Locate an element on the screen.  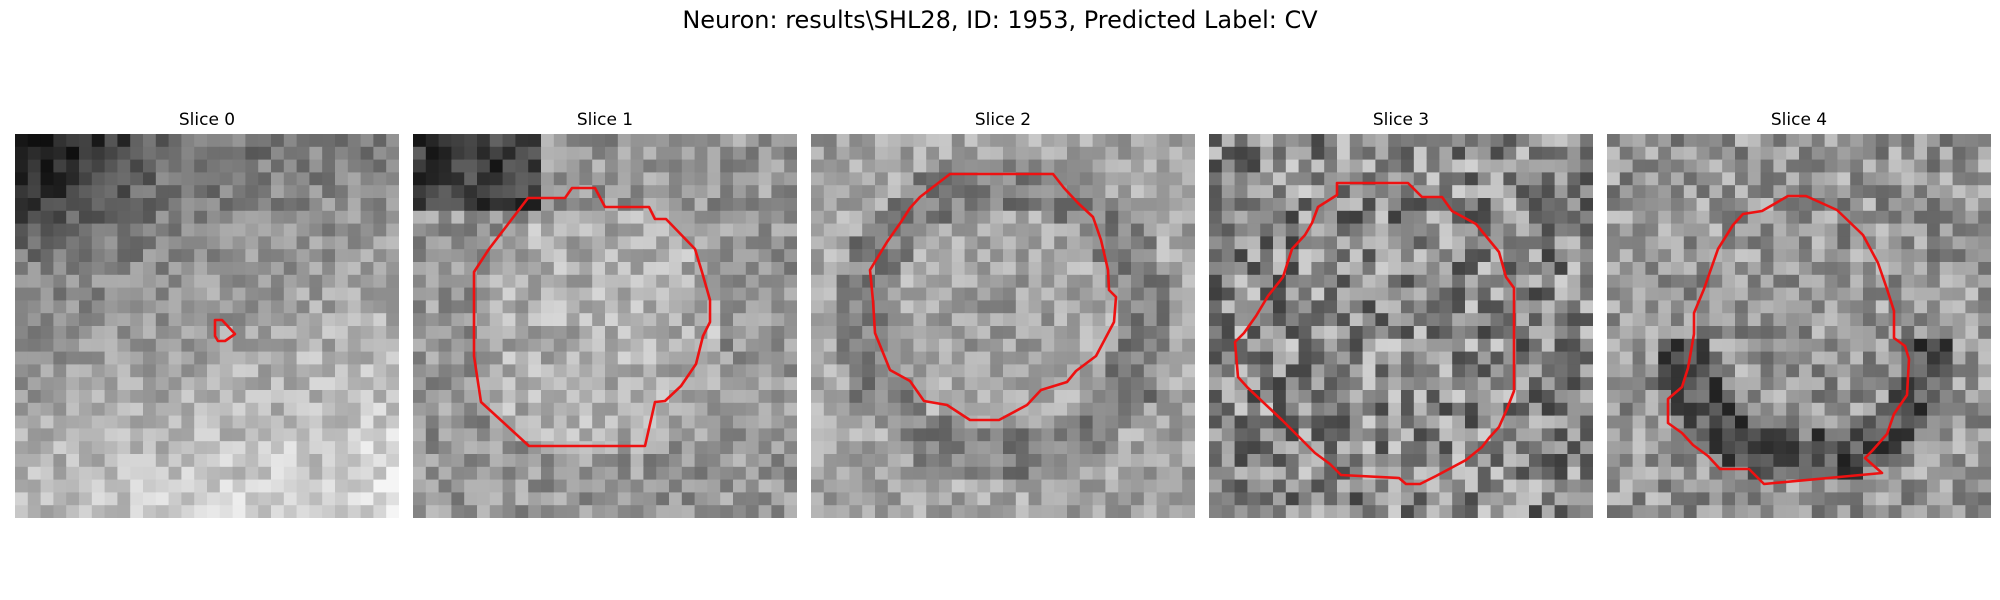
slice-panel-1: Slice 1 is located at coordinates (605, 313).